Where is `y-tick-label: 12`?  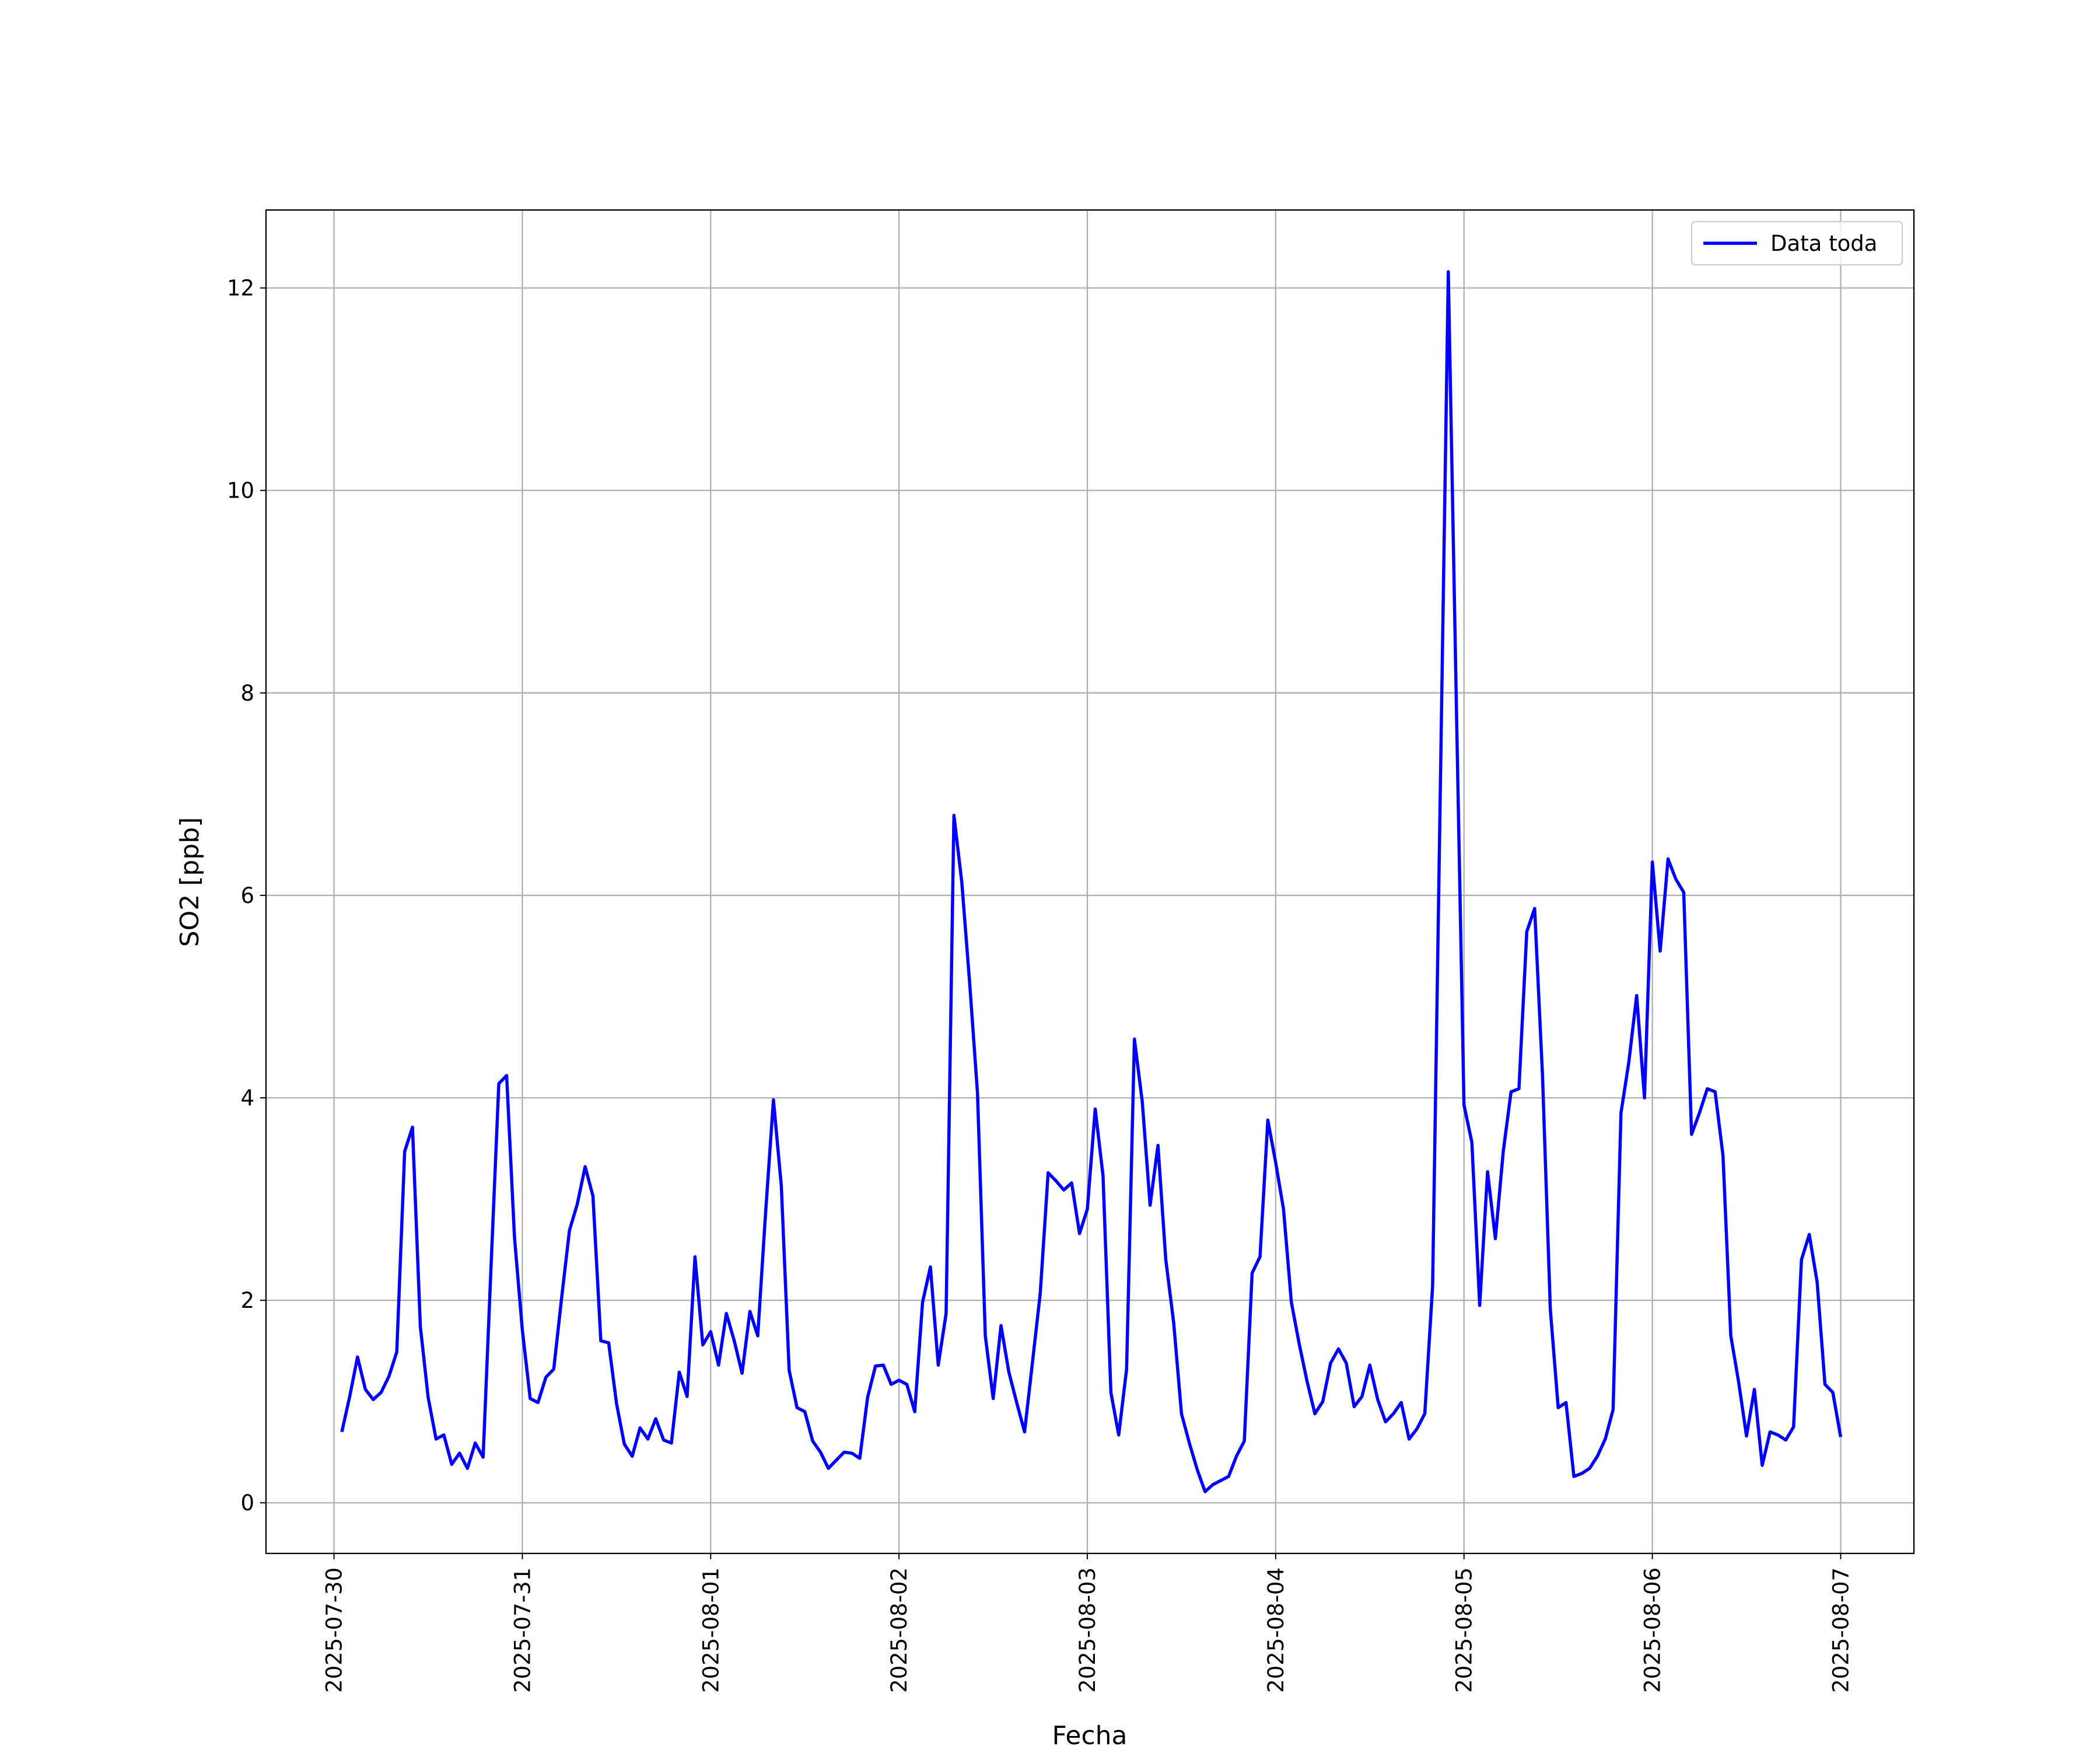
y-tick-label: 12 is located at coordinates (240, 288).